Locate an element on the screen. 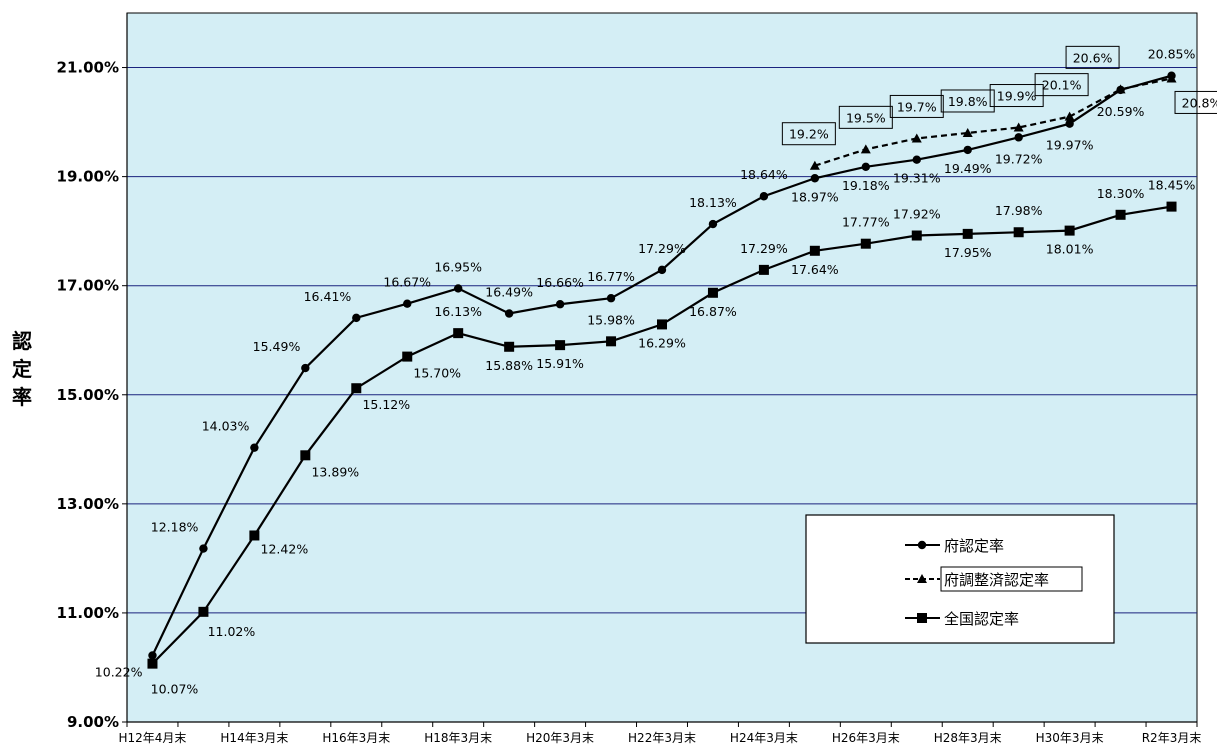 The image size is (1217, 755). data-label-national: 18.45% is located at coordinates (1172, 185).